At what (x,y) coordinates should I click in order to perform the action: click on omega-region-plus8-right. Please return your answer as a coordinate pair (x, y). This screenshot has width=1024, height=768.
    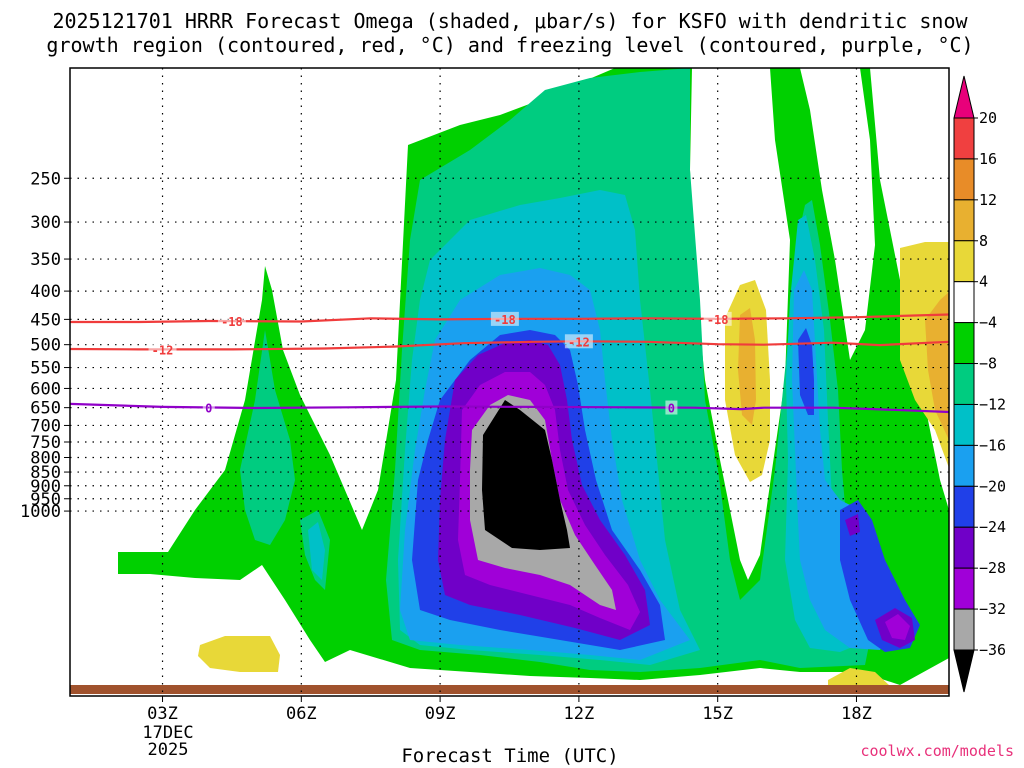
    Looking at the image, I should click on (937, 366).